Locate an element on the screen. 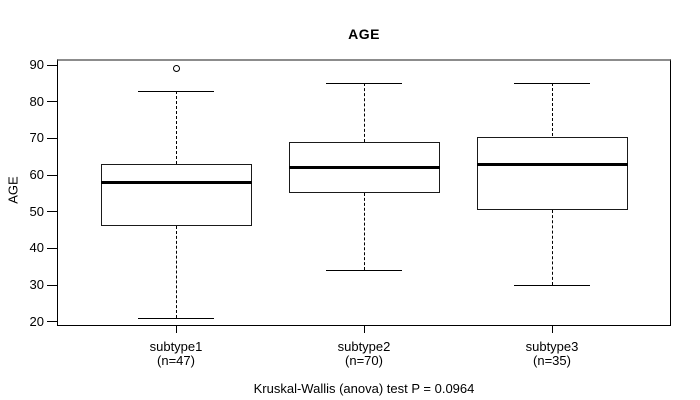 The height and width of the screenshot is (400, 700). y-tick-label: 40 is located at coordinates (36, 247).